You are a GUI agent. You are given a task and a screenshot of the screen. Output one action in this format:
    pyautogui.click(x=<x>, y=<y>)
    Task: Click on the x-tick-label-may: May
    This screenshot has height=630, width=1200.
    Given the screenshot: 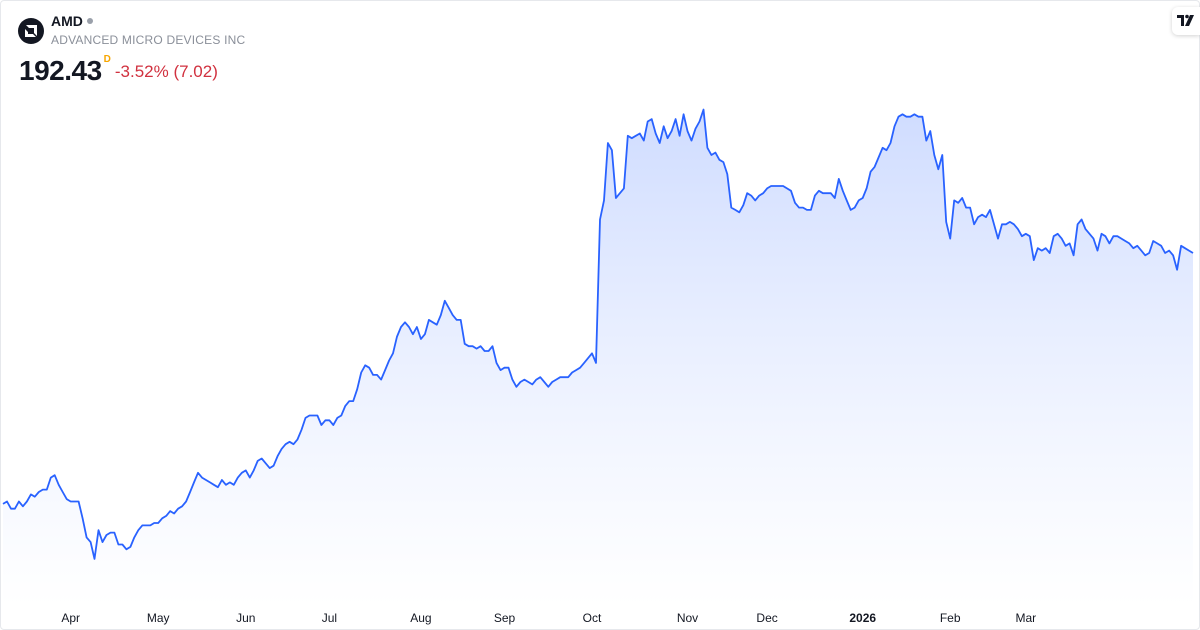 What is the action you would take?
    pyautogui.click(x=158, y=618)
    